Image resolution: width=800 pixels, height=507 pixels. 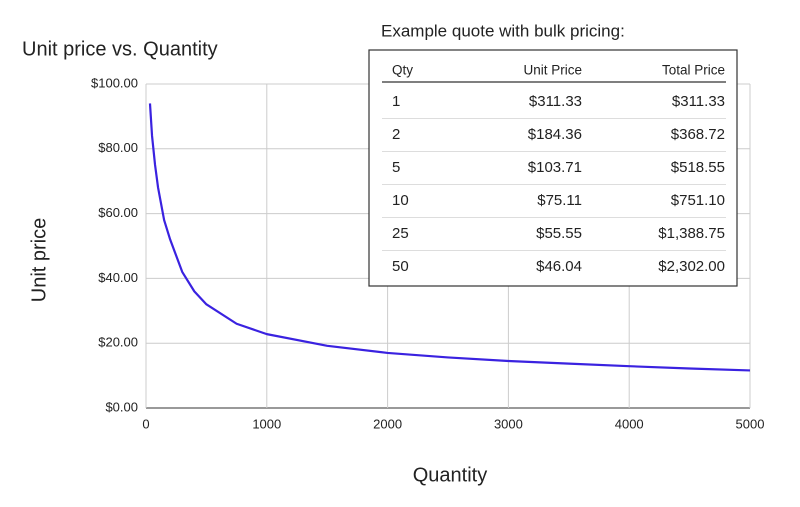 I want to click on x-axis-label: Quantity, so click(x=450, y=475).